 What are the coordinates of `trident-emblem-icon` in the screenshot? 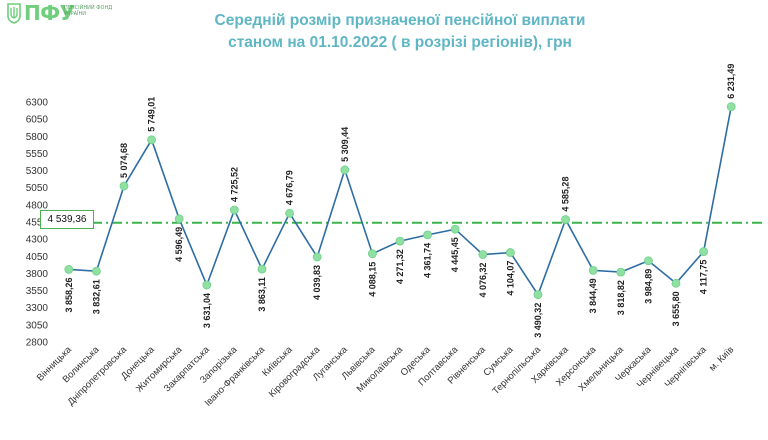 It's located at (14, 13).